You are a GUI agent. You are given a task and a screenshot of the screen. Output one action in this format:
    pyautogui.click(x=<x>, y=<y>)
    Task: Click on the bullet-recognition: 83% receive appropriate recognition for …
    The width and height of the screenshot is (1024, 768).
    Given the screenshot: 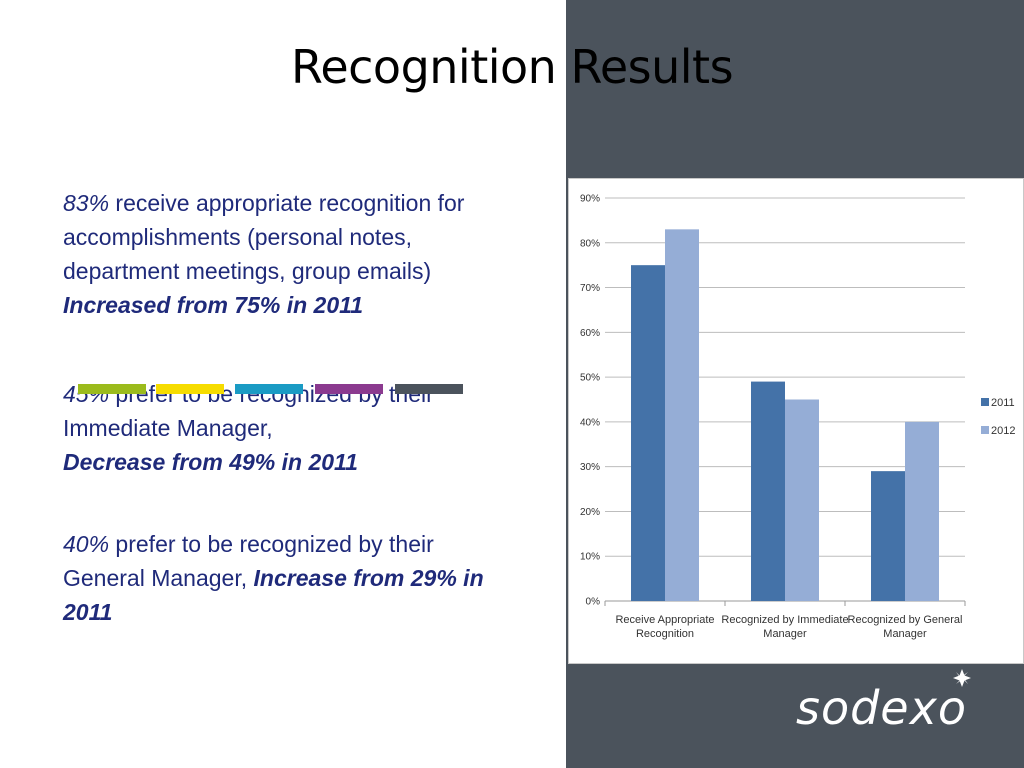 What is the action you would take?
    pyautogui.click(x=278, y=254)
    